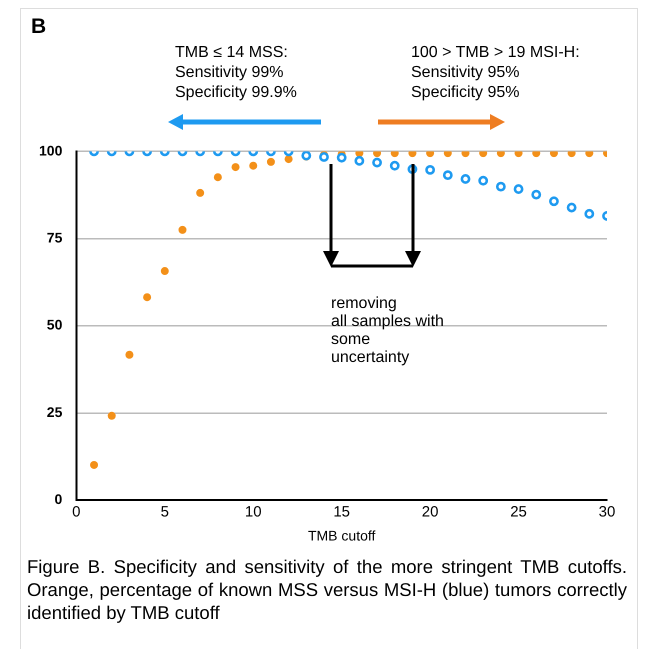 This screenshot has height=657, width=651. Describe the element at coordinates (76, 511) in the screenshot. I see `x-tick-label: 0` at that location.